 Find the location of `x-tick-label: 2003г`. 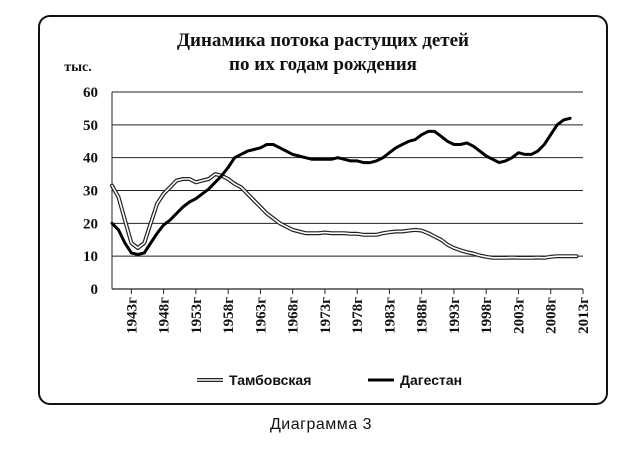

x-tick-label: 2003г is located at coordinates (519, 315).